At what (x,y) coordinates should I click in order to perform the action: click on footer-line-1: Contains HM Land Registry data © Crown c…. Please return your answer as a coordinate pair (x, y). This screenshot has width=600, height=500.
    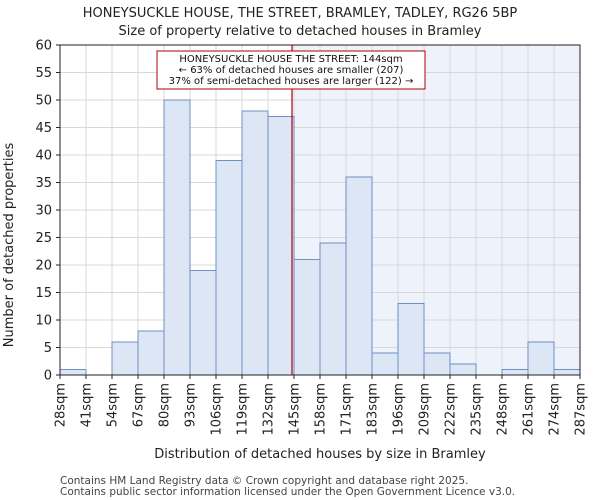
    Looking at the image, I should click on (264, 481).